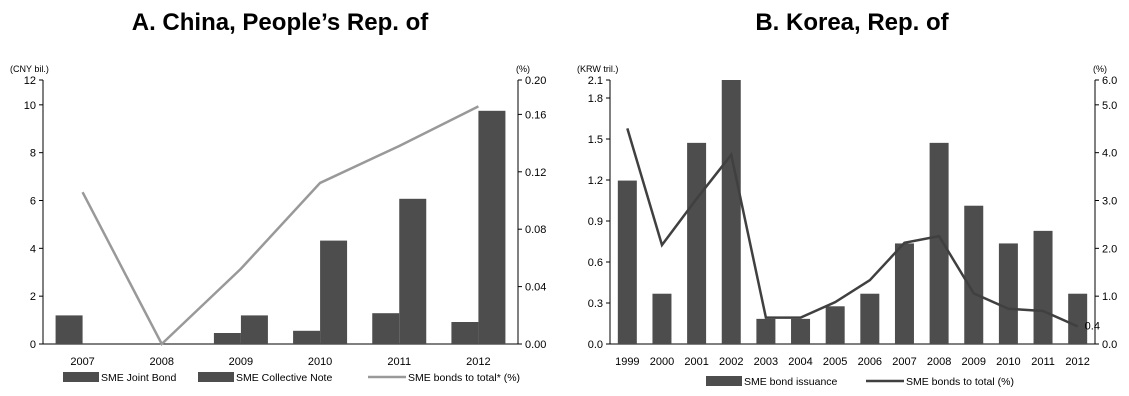  Describe the element at coordinates (280, 22) in the screenshot. I see `chart-title: A. China, People’s Rep. of` at that location.